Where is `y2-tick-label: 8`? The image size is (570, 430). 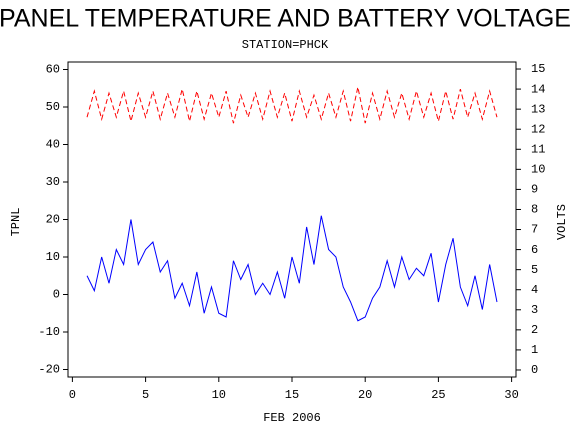 y2-tick-label: 8 is located at coordinates (534, 210).